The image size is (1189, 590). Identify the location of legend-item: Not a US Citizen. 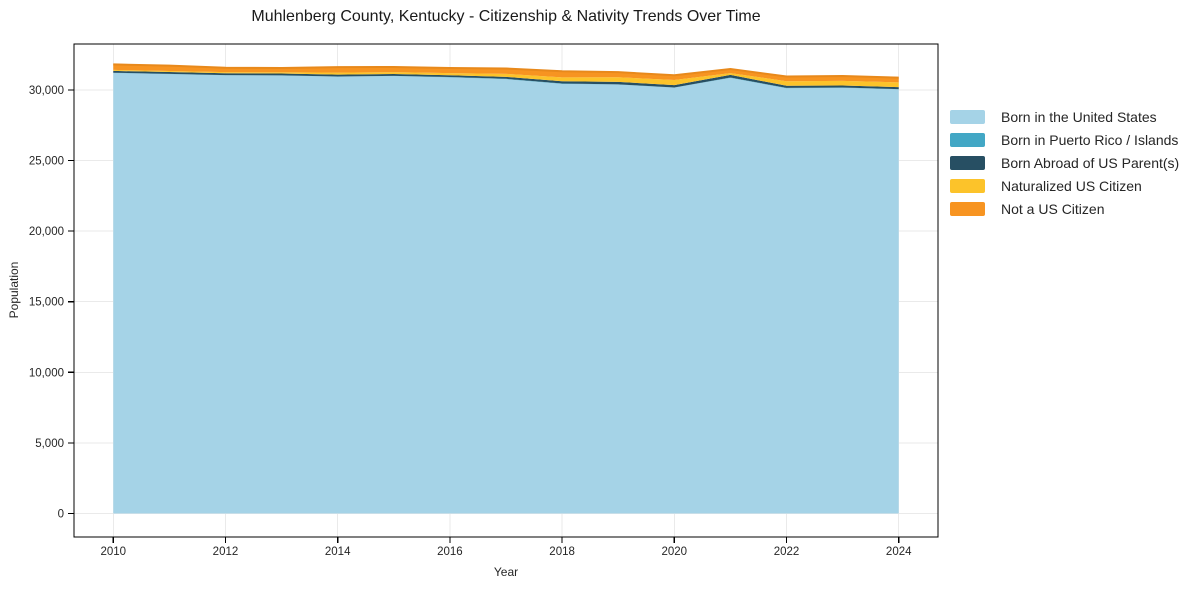
(1064, 208).